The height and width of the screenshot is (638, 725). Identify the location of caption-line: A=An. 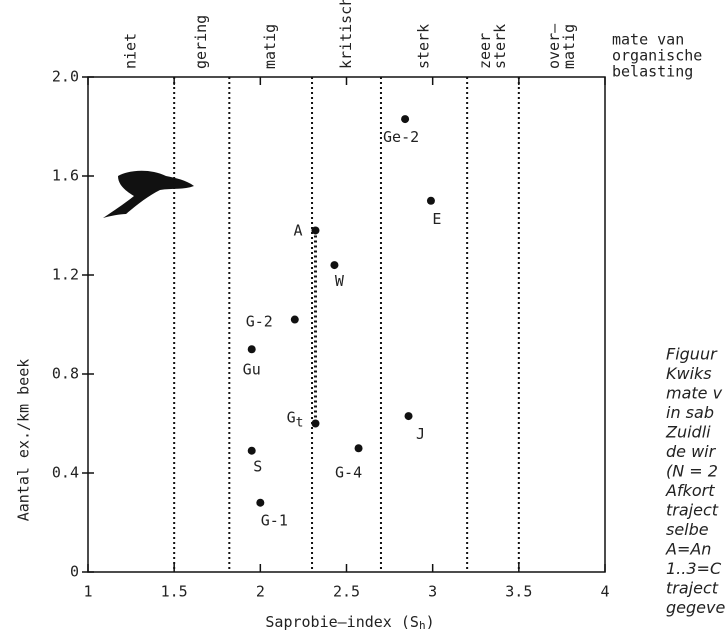
(688, 549).